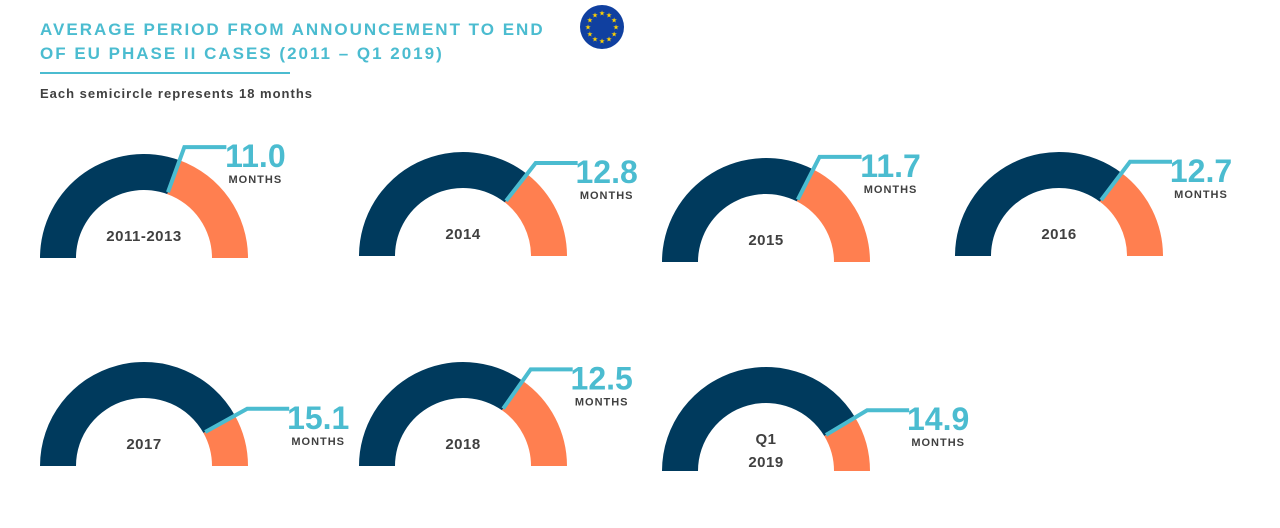  Describe the element at coordinates (1058, 234) in the screenshot. I see `gauge-period-label: 2016` at that location.